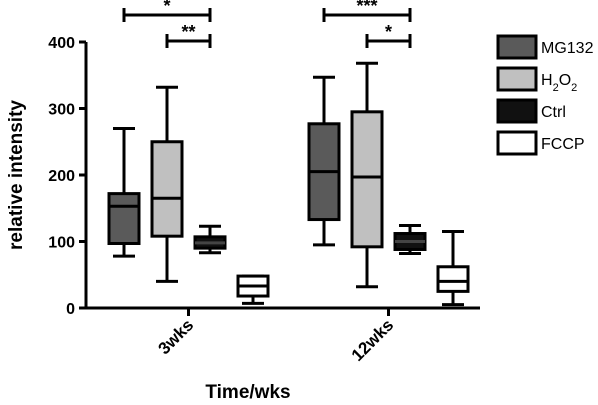 This screenshot has height=405, width=598. I want to click on box-ctrl-12wks, so click(410, 239).